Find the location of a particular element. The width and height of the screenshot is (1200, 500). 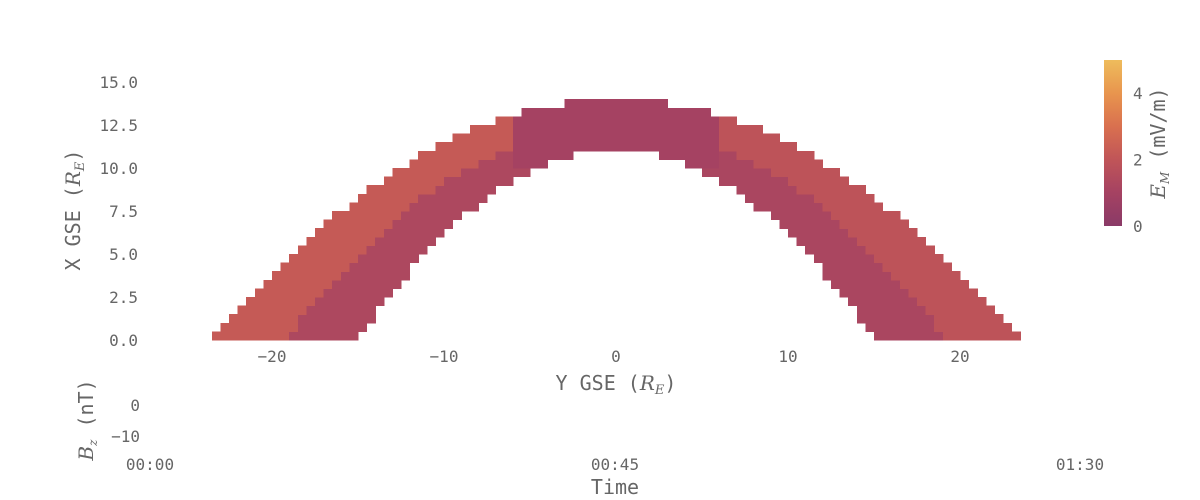

y-tick-label: 10.0 is located at coordinates (118, 168).